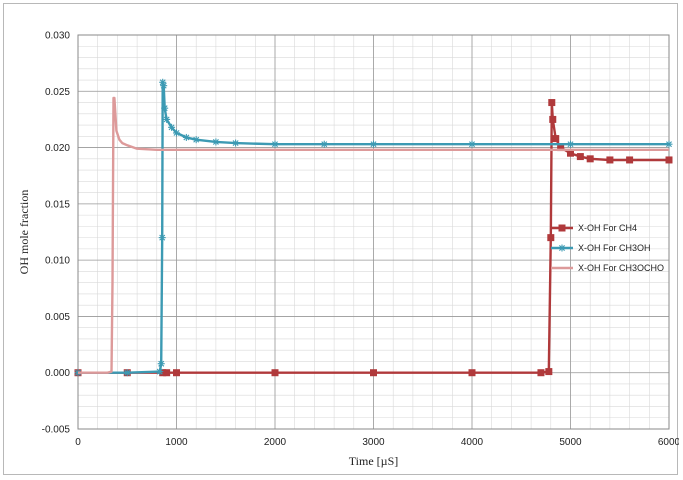  I want to click on x-tick-label: 1000, so click(176, 442).